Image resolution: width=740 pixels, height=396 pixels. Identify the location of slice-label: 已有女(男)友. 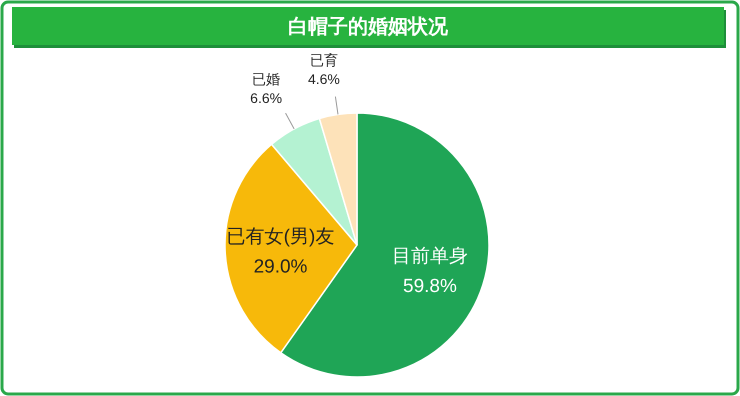
(280, 237).